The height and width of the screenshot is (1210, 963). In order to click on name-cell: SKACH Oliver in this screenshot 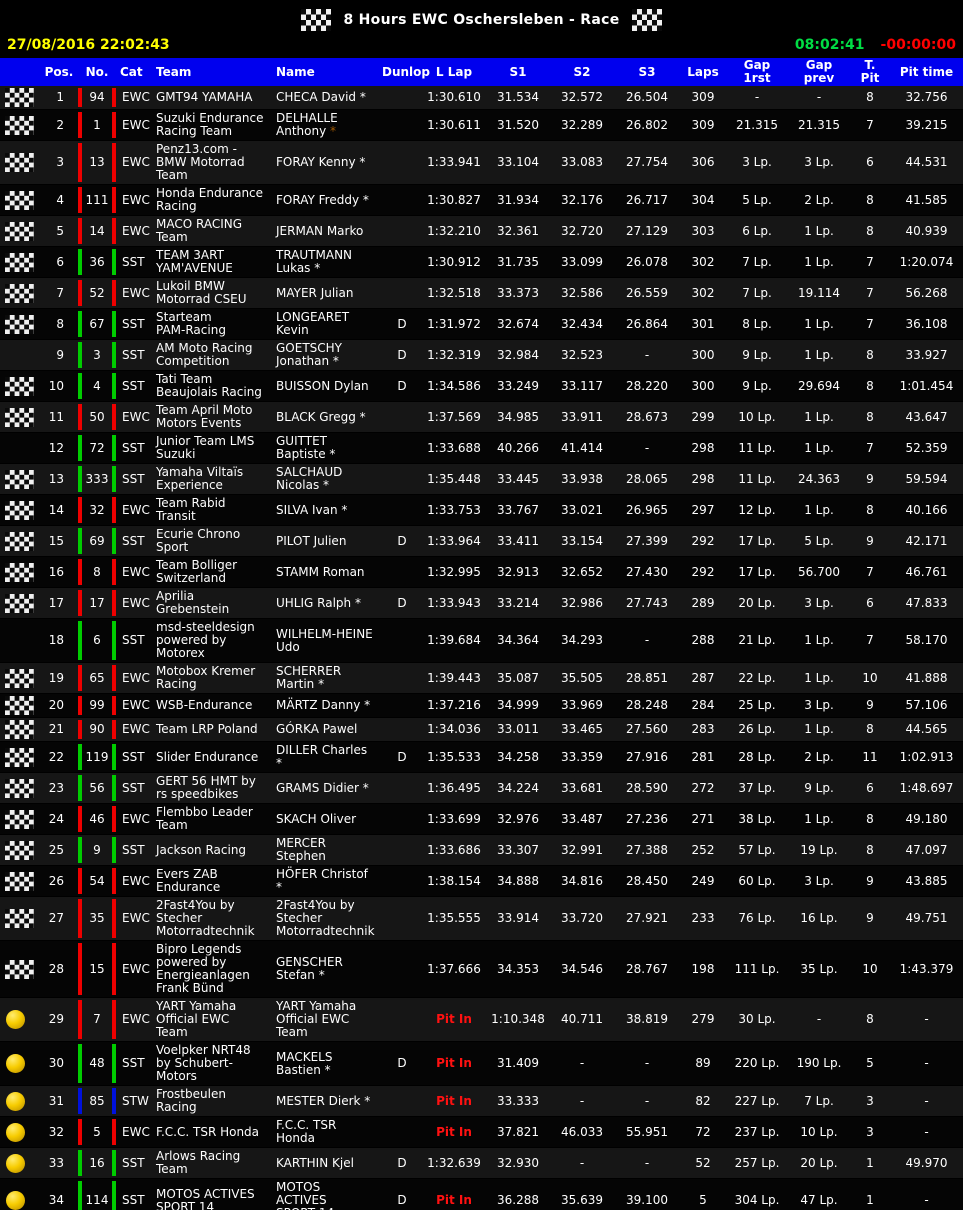, I will do `click(316, 818)`.